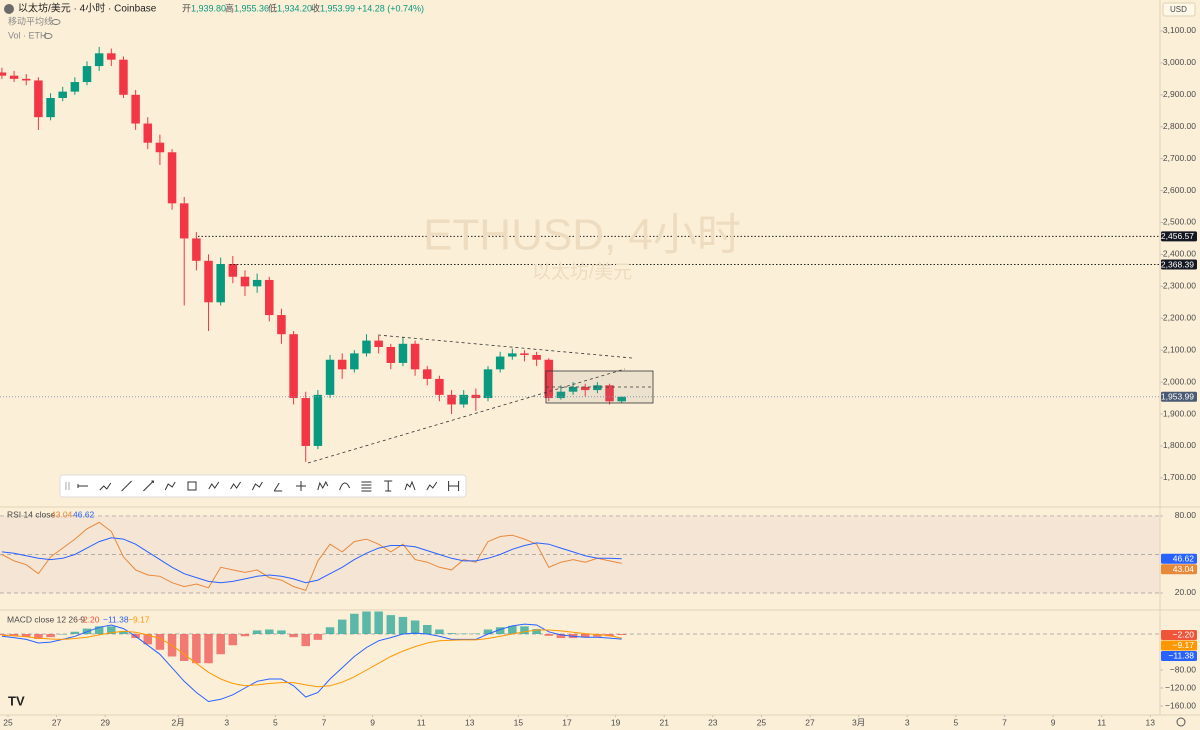  Describe the element at coordinates (567, 722) in the screenshot. I see `x-tick-label: 17` at that location.